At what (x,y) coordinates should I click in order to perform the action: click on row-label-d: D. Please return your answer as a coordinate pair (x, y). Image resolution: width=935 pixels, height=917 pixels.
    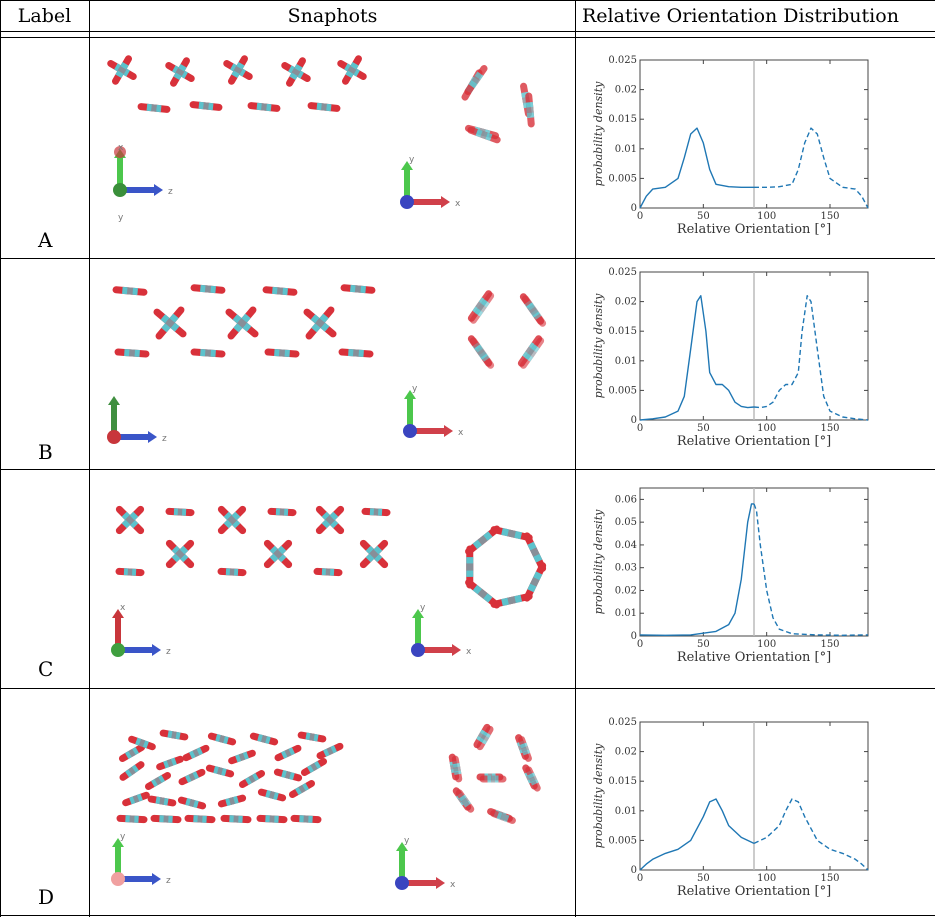
    Looking at the image, I should click on (46, 897).